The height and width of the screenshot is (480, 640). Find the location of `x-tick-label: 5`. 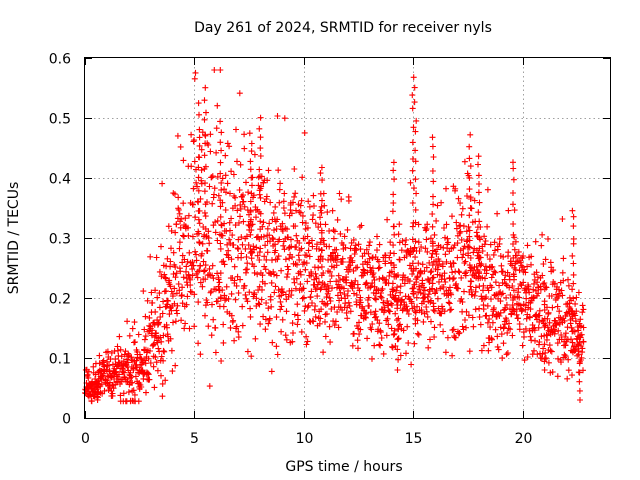

x-tick-label: 5 is located at coordinates (194, 439).